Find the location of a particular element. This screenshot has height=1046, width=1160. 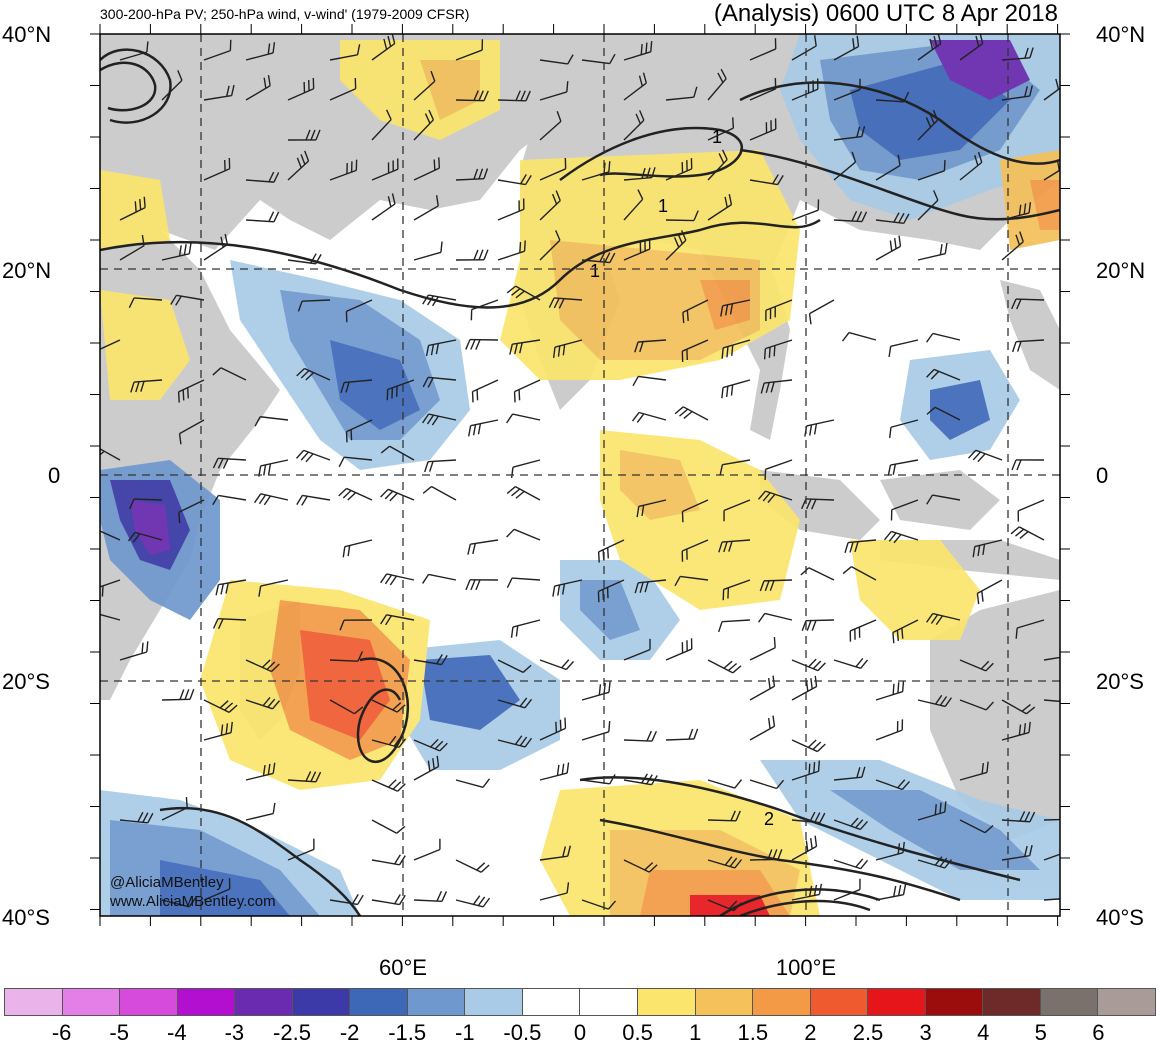

lon-label-60e: 60°E is located at coordinates (403, 968).